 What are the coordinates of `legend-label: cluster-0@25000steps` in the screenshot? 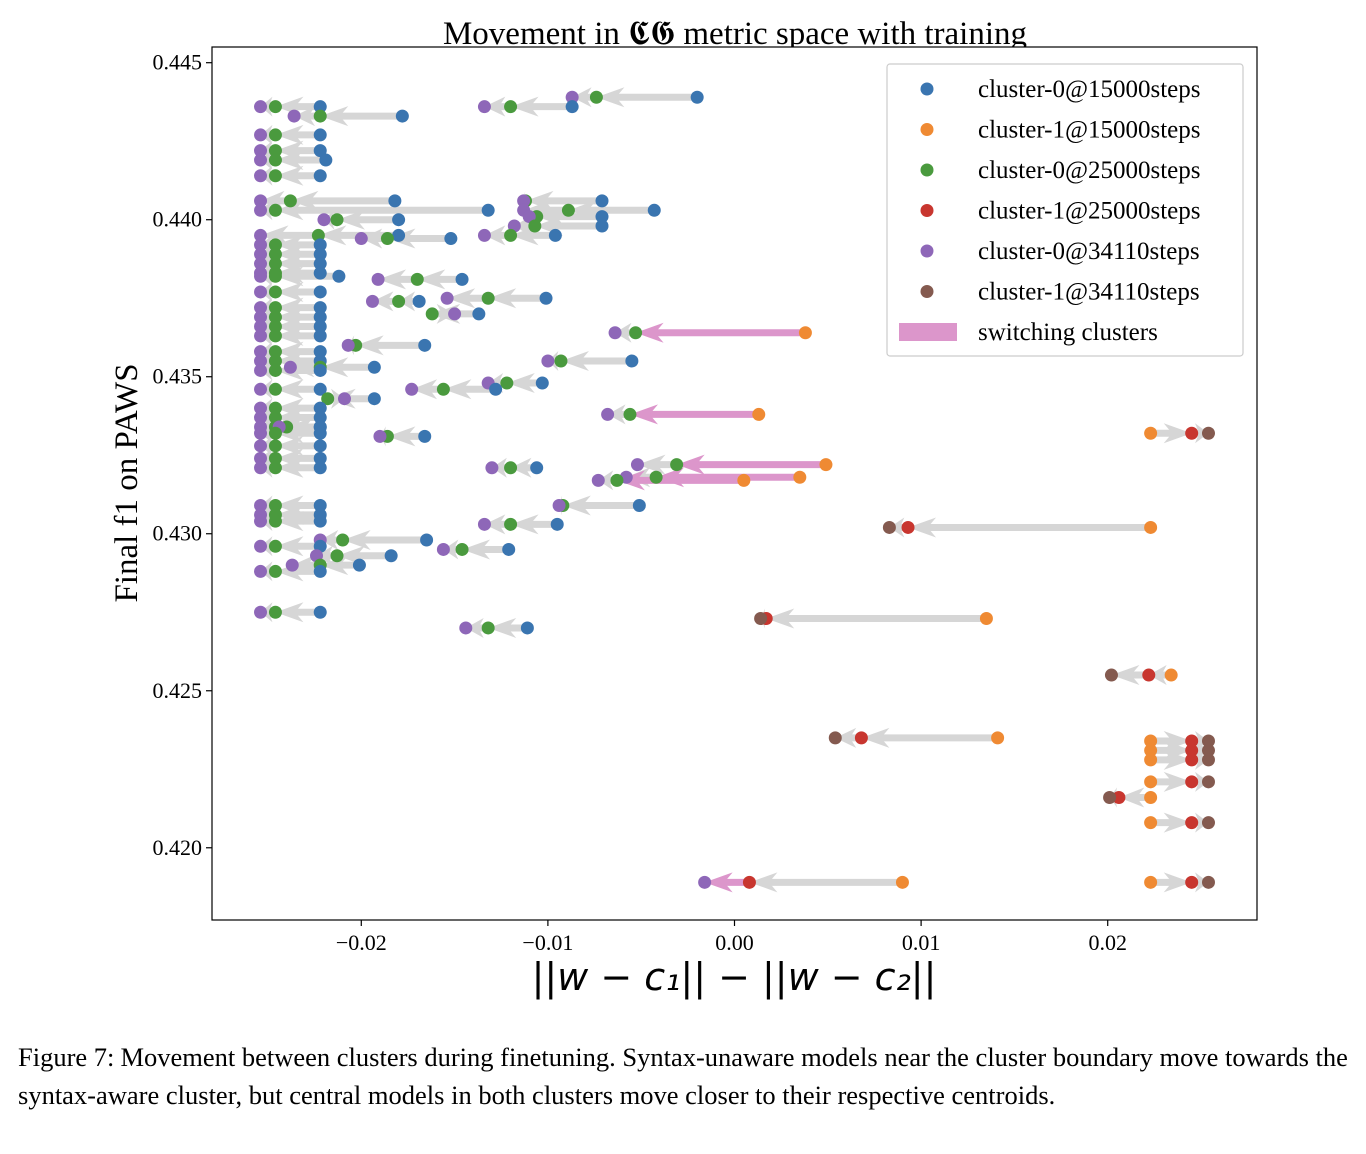 It's located at (1089, 170).